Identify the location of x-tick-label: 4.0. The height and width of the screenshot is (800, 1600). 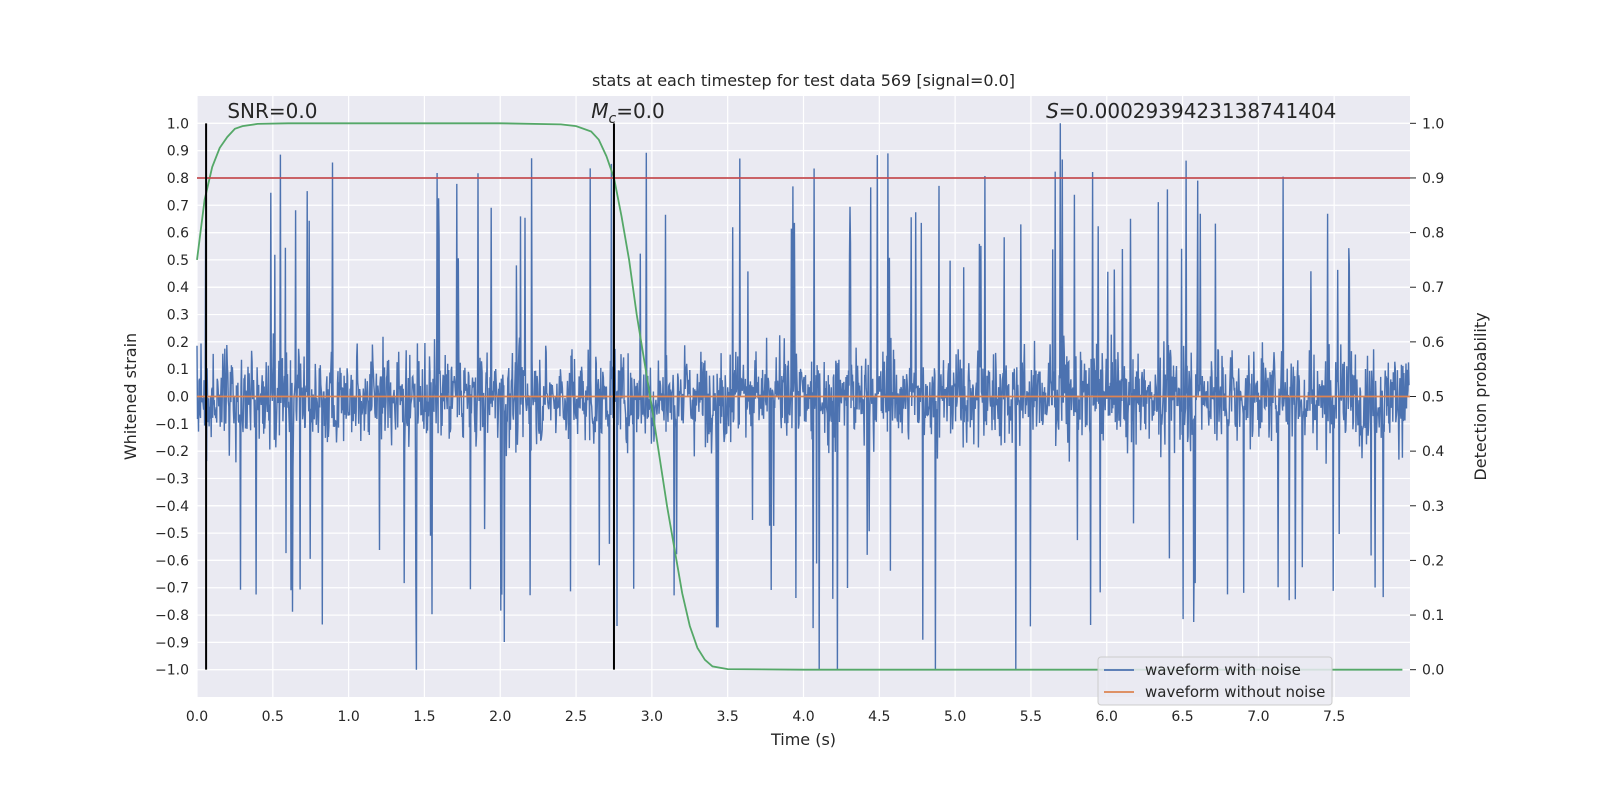
(803, 717).